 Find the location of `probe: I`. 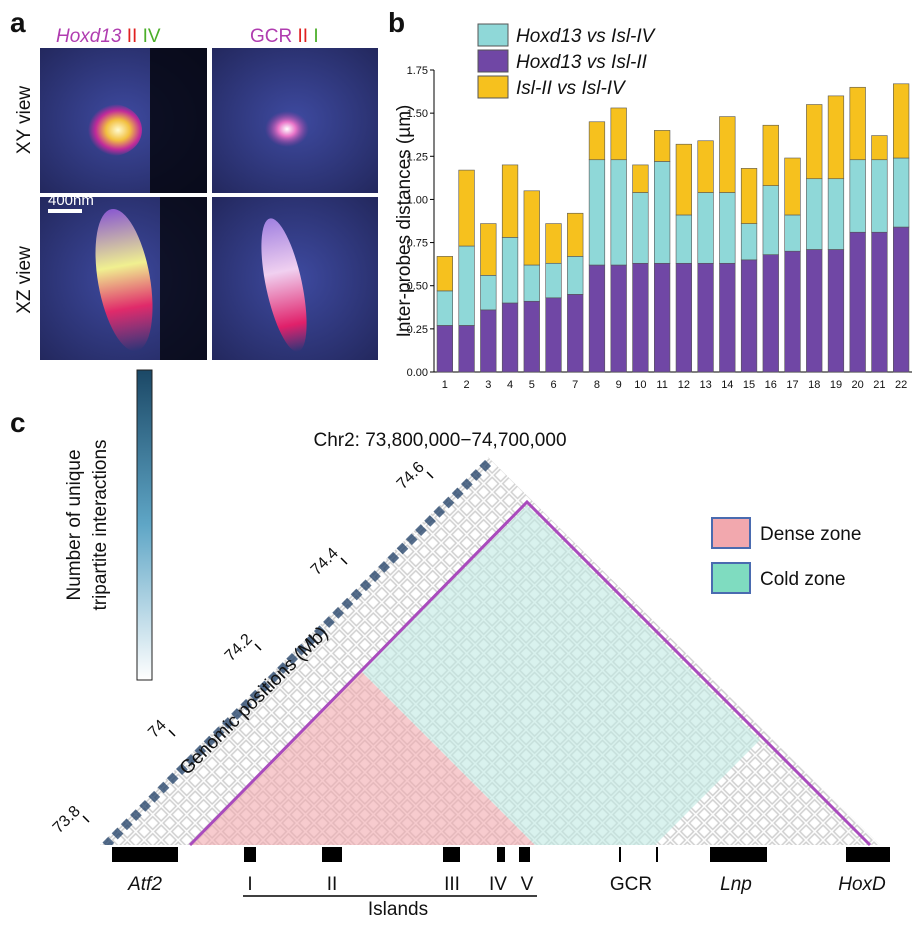

probe: I is located at coordinates (315, 36).